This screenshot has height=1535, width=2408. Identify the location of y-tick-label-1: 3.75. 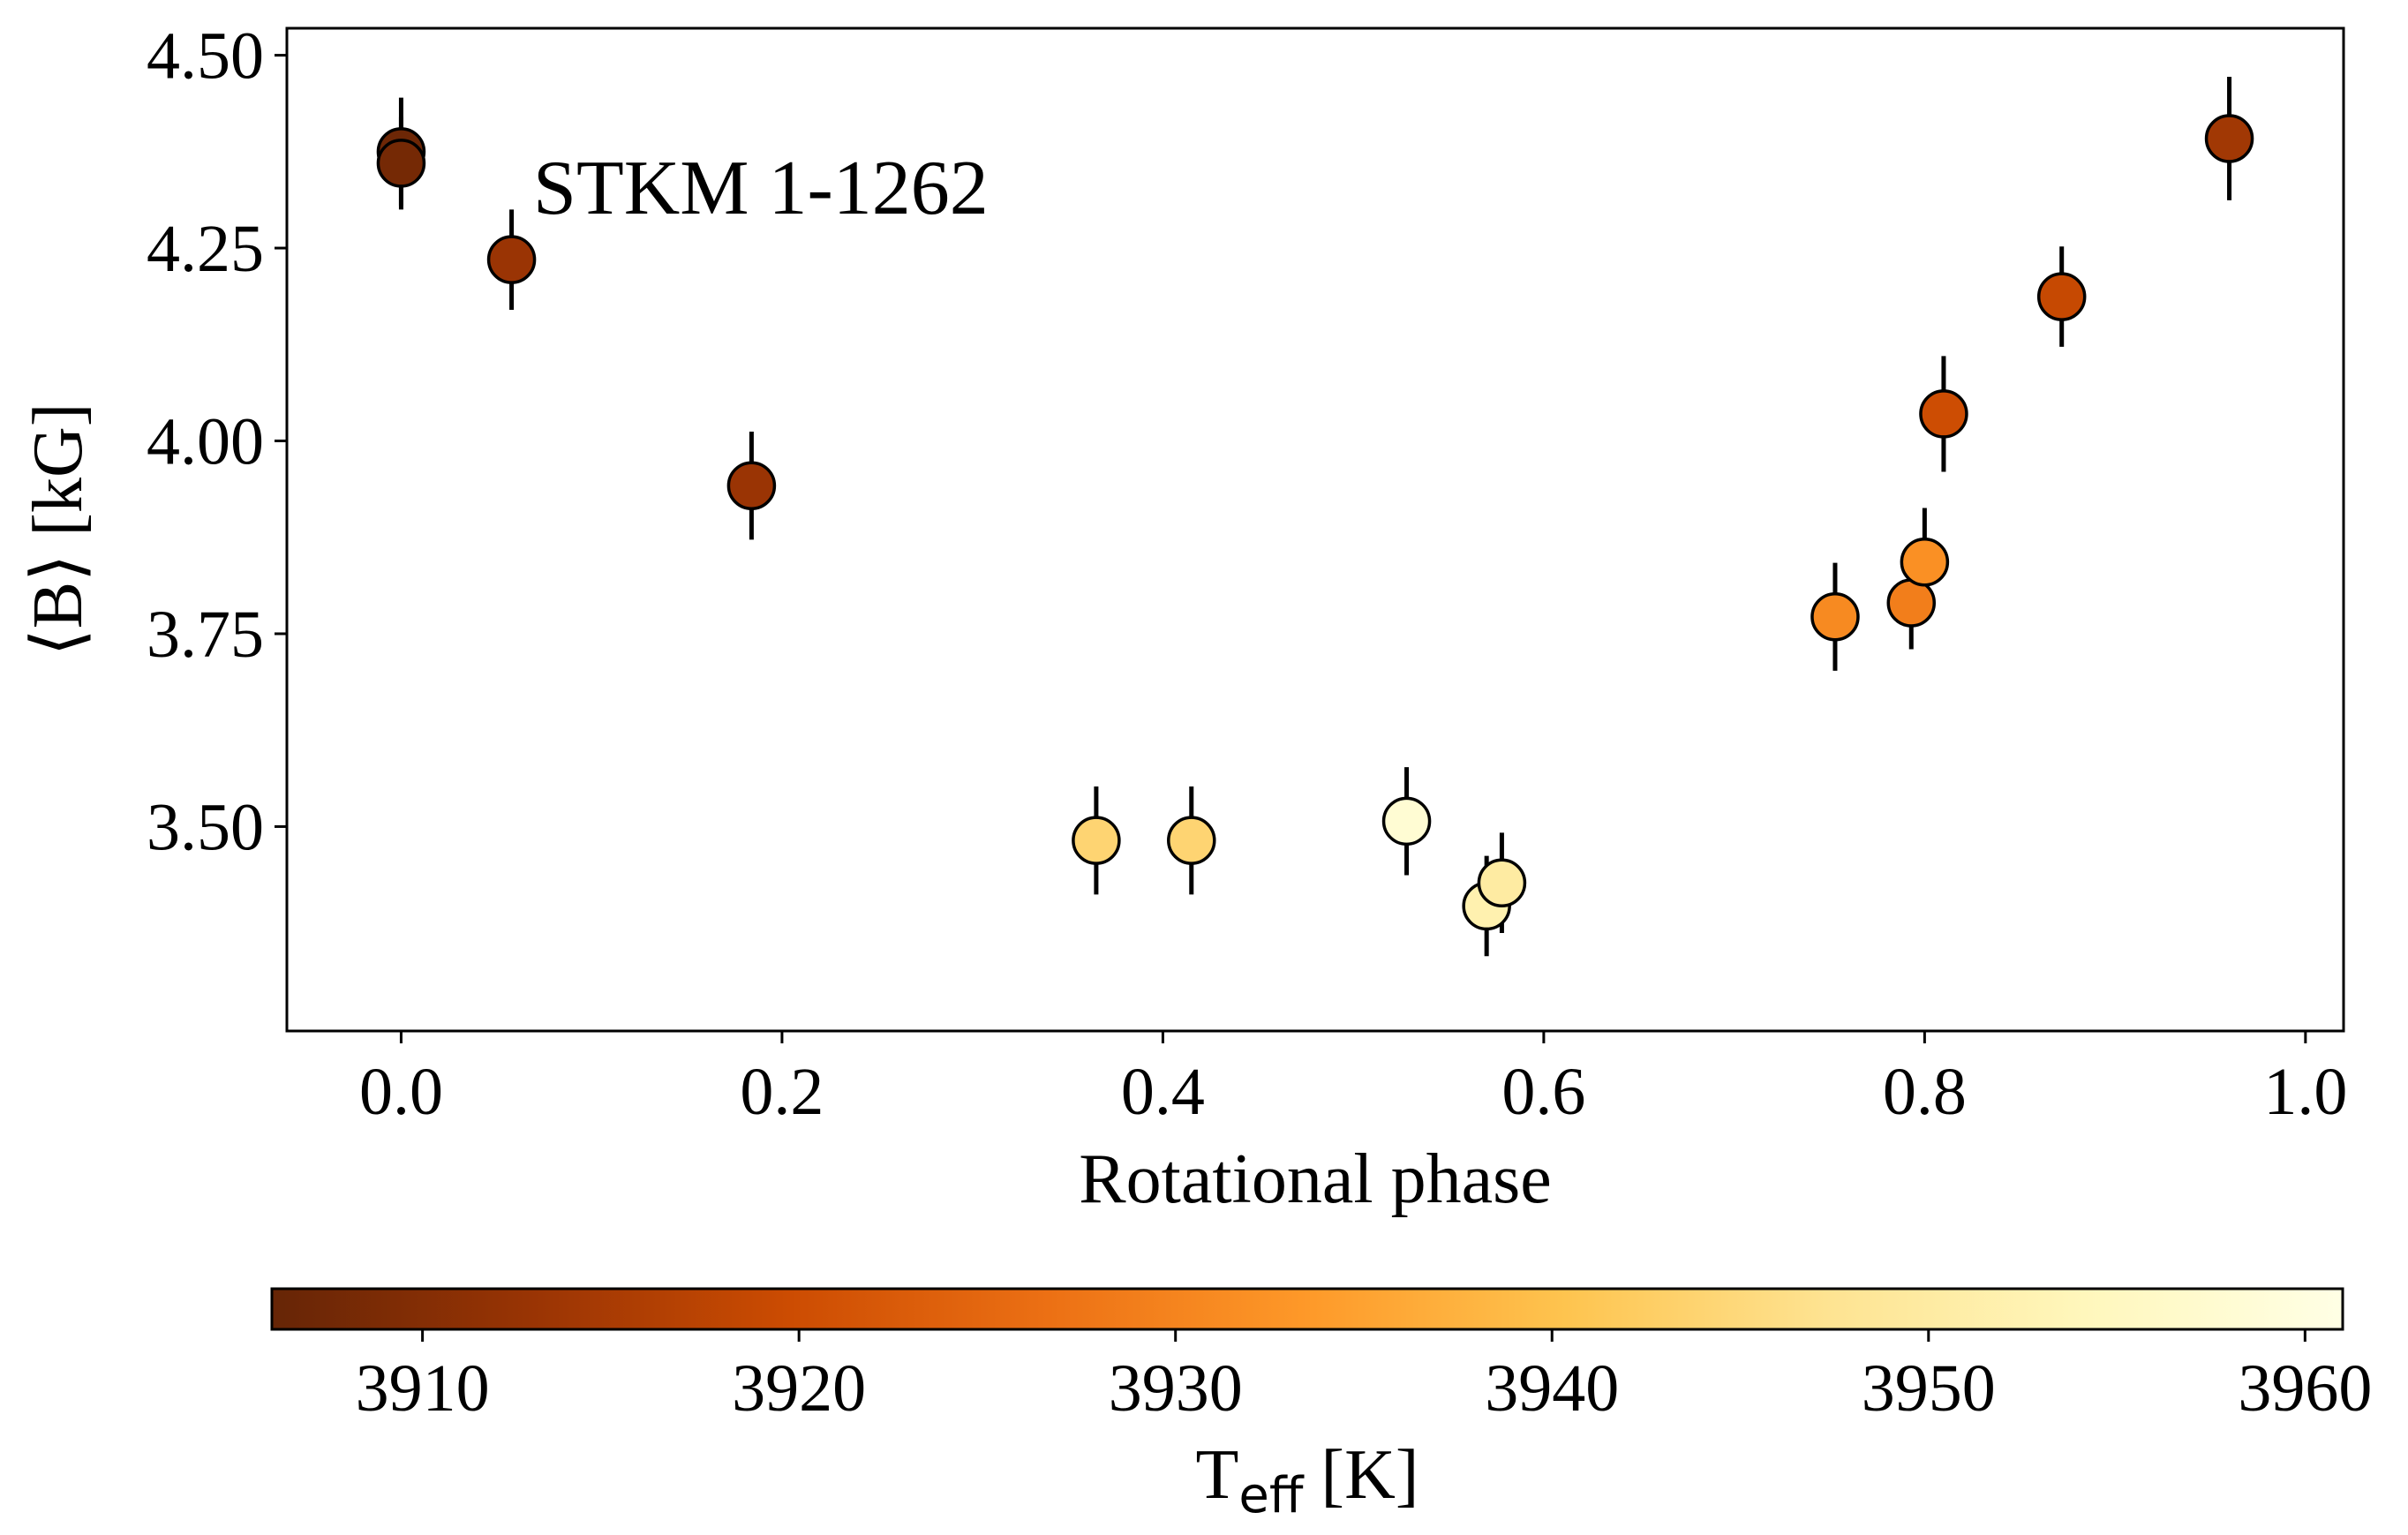
(205, 635).